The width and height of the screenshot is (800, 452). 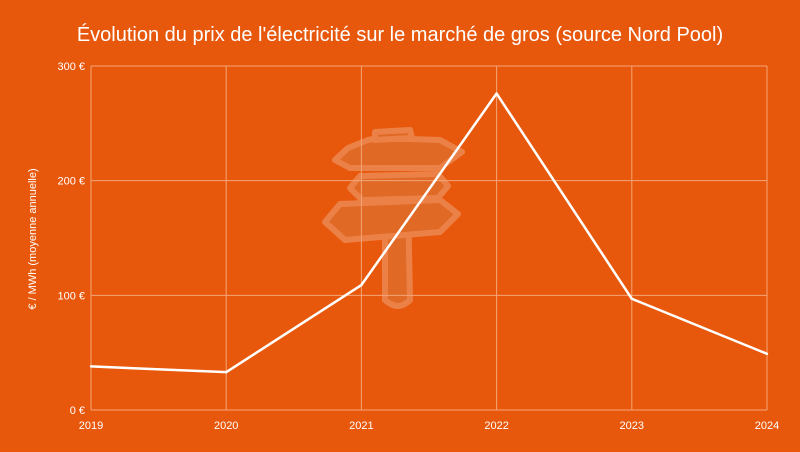 What do you see at coordinates (71, 182) in the screenshot?
I see `y-tick-label: 200 €` at bounding box center [71, 182].